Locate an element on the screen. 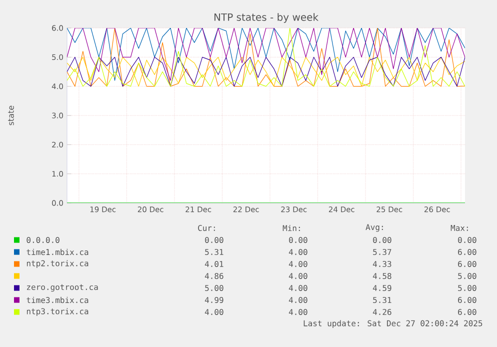  legend-label: zero.gotroot.ca is located at coordinates (62, 288).